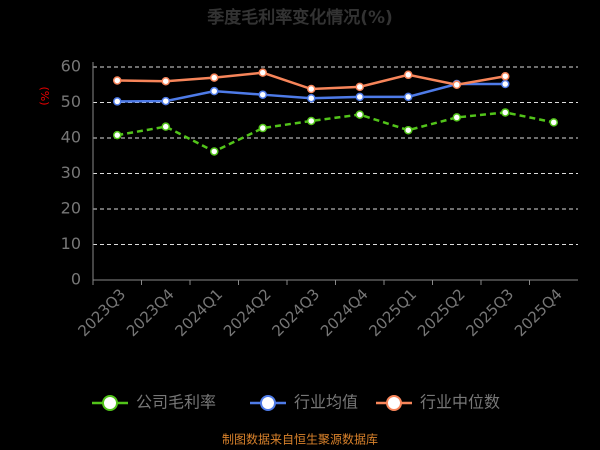 This screenshot has width=600, height=450. I want to click on chart-title: 季度毛利率变化情况(%), so click(300, 17).